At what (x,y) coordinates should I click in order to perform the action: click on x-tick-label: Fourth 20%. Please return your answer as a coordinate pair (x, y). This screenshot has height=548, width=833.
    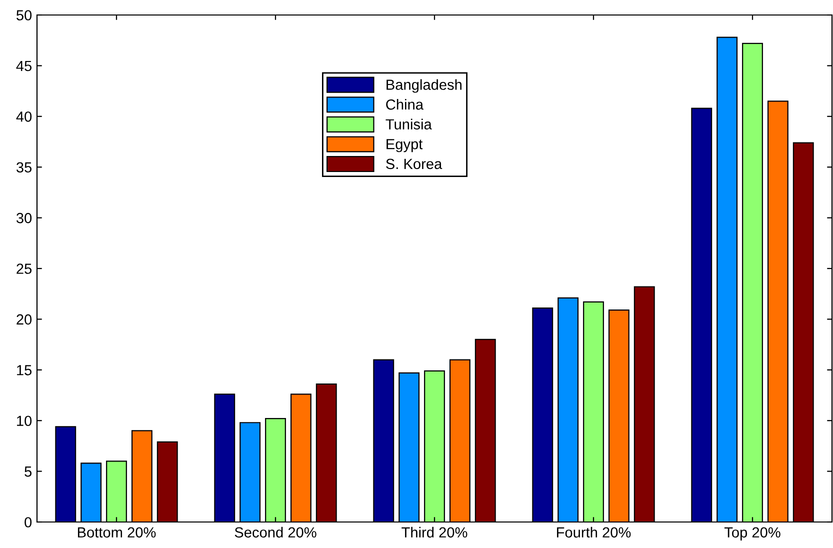
    Looking at the image, I should click on (594, 532).